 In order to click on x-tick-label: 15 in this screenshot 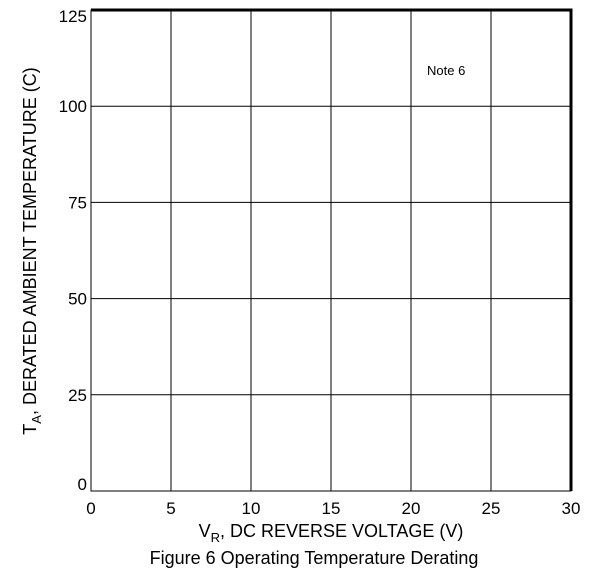, I will do `click(331, 508)`.